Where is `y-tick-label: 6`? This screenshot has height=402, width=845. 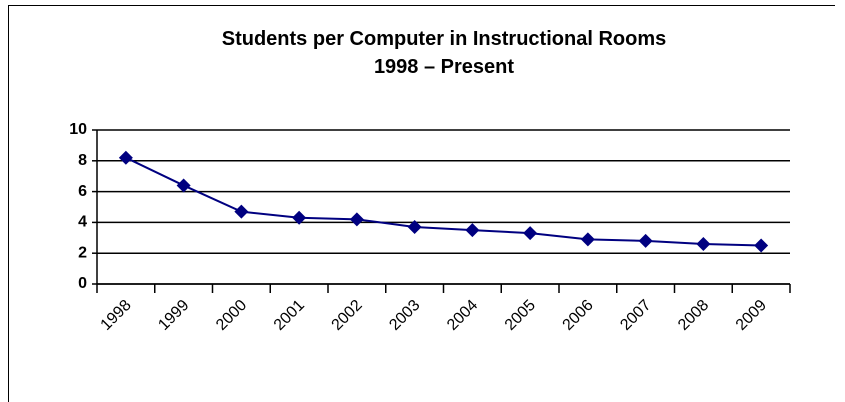
y-tick-label: 6 is located at coordinates (82, 191).